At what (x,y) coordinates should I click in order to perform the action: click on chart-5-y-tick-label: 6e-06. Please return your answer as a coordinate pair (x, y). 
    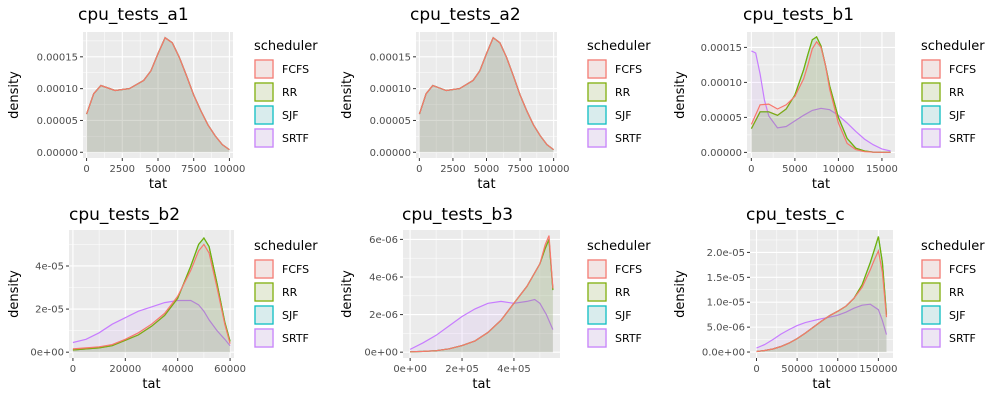
    Looking at the image, I should click on (383, 240).